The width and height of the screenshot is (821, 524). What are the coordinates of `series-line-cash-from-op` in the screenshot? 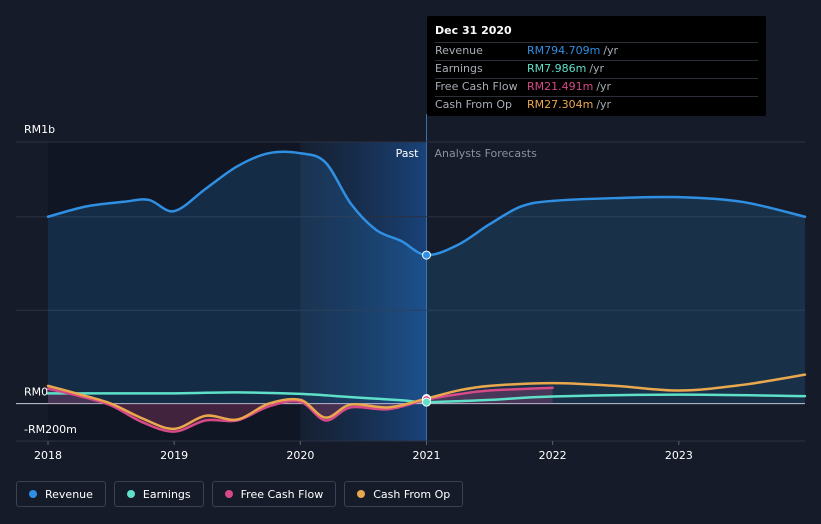 It's located at (426, 402).